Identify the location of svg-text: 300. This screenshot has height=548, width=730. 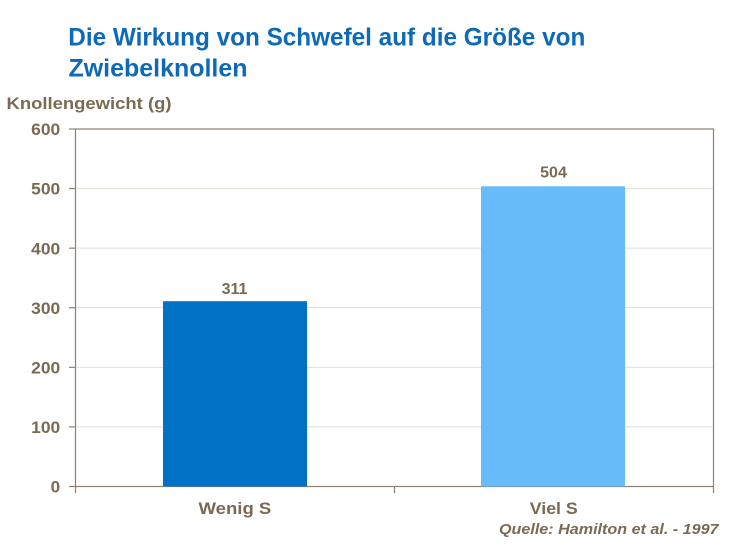
(45, 308).